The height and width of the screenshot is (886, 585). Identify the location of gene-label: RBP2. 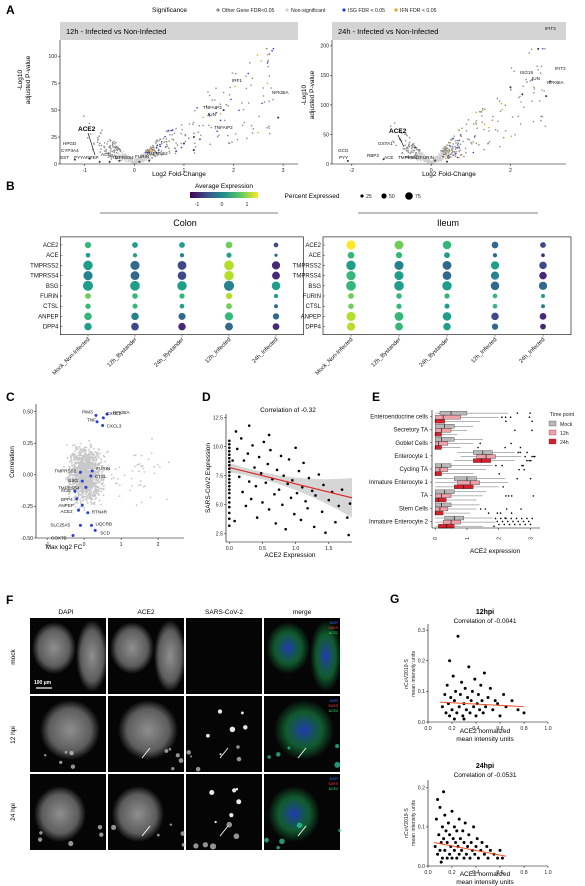
(373, 155).